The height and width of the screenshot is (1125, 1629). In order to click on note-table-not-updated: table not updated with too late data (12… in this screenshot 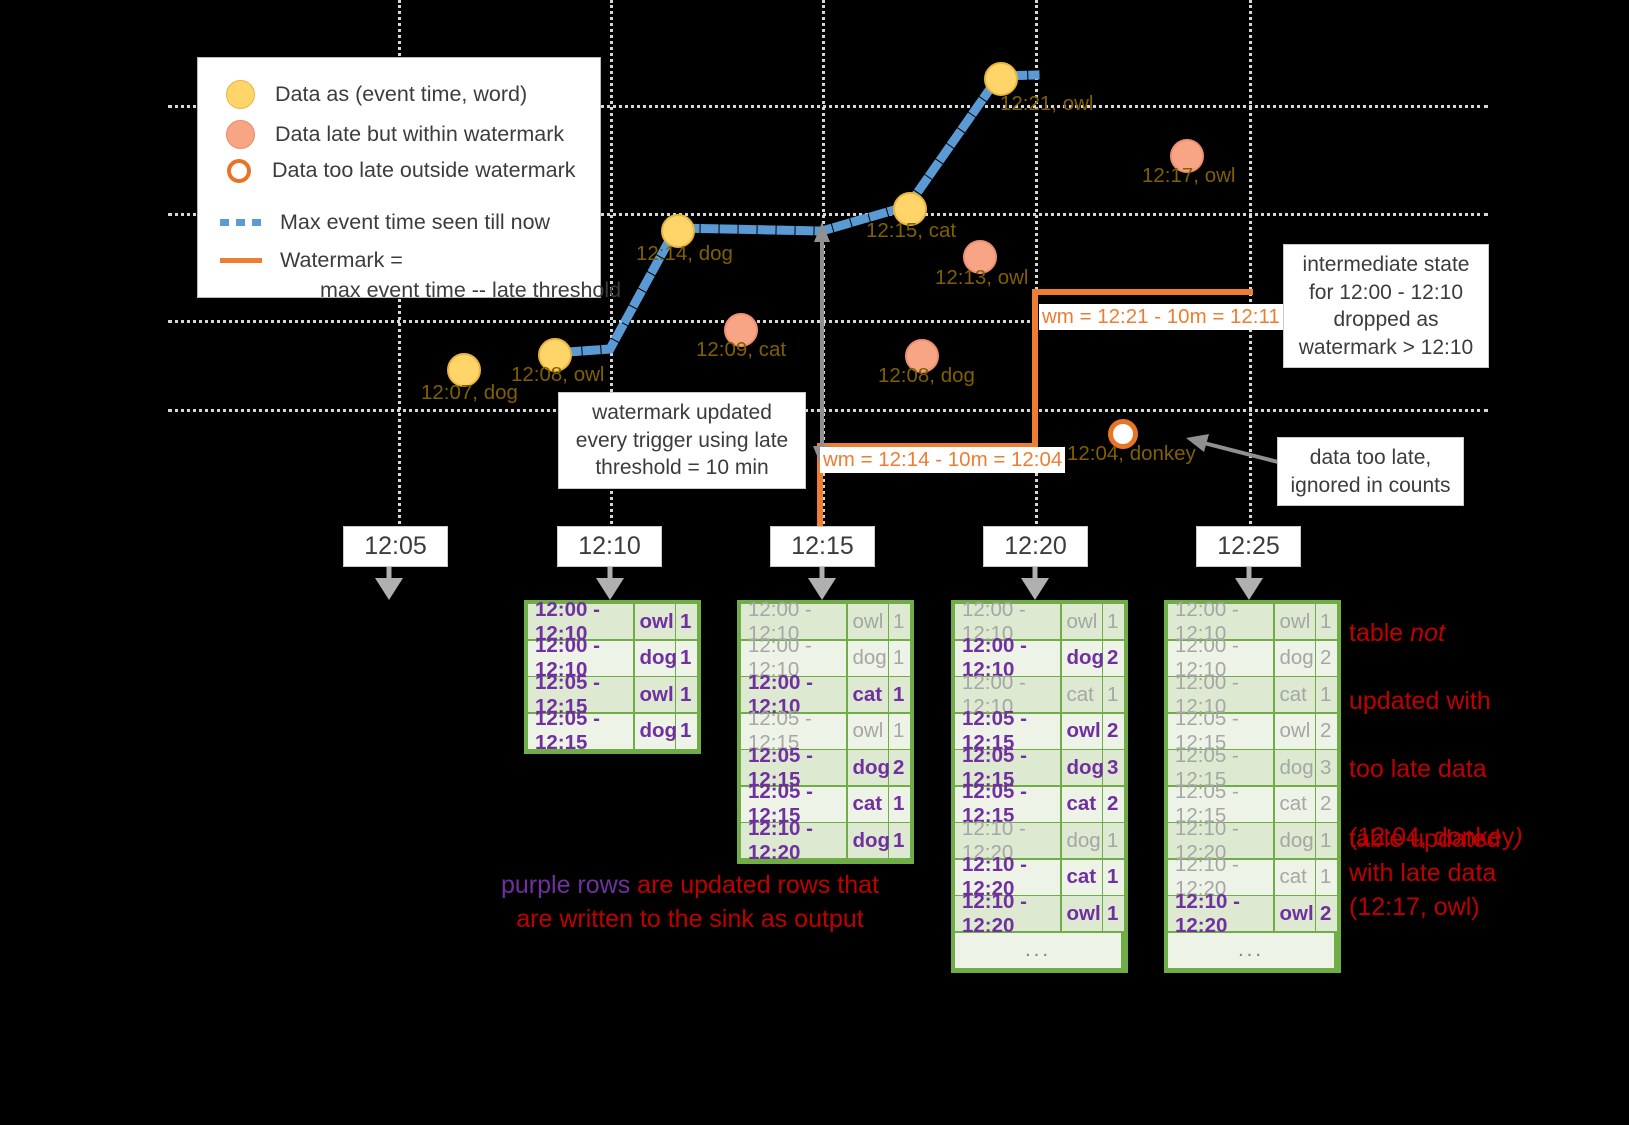, I will do `click(1436, 718)`.